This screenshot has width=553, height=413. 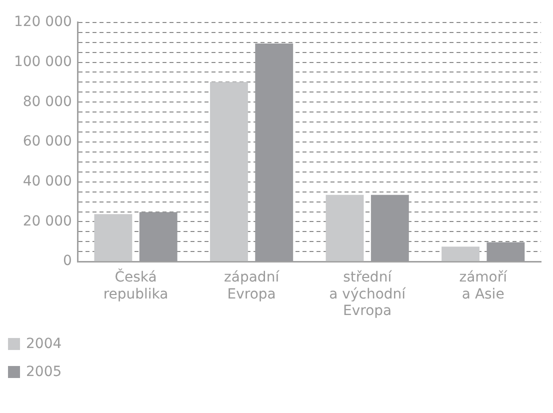 I want to click on x-tick-label: zámoří a Asie, so click(x=483, y=286).